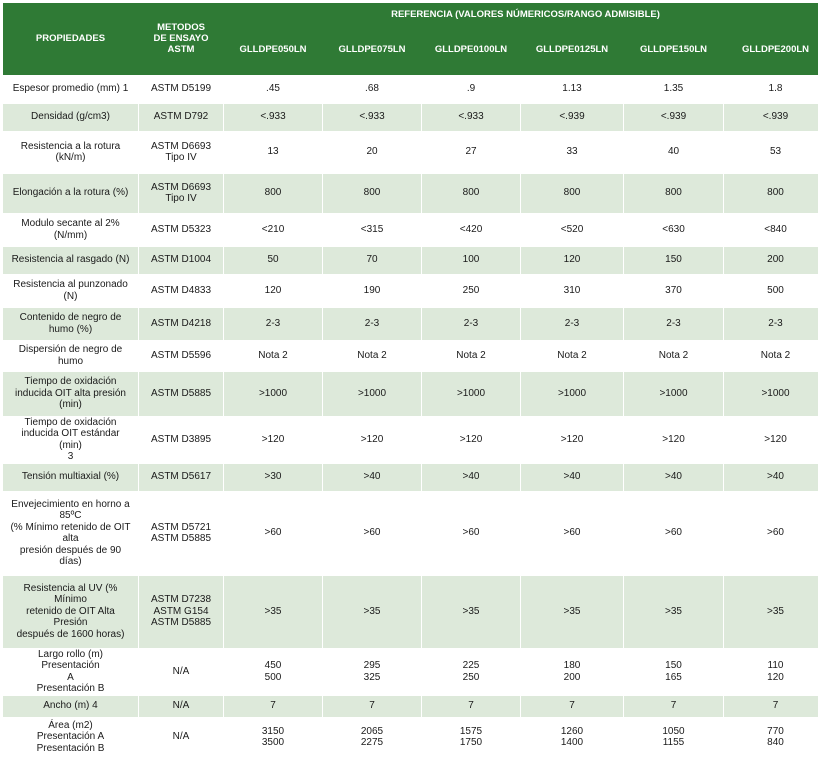 The height and width of the screenshot is (767, 818). I want to click on header-product: GLLDPE0100LN, so click(471, 50).